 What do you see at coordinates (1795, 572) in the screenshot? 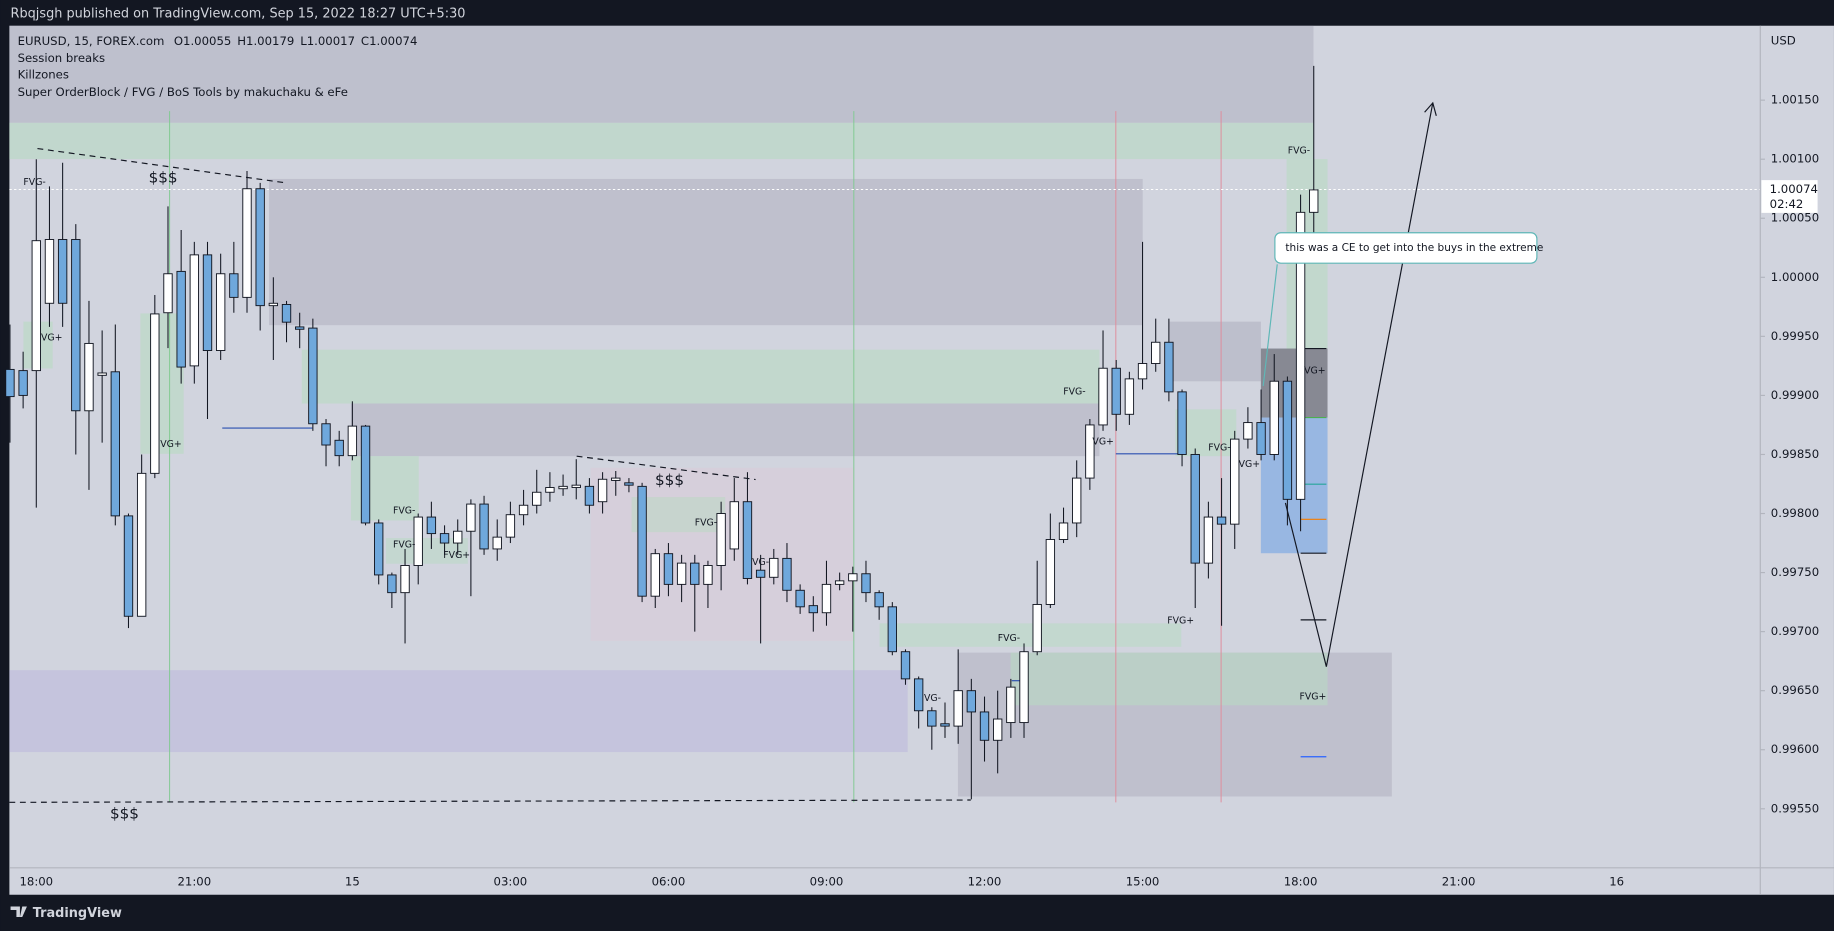
I see `y-tick-label: 0.99750` at bounding box center [1795, 572].